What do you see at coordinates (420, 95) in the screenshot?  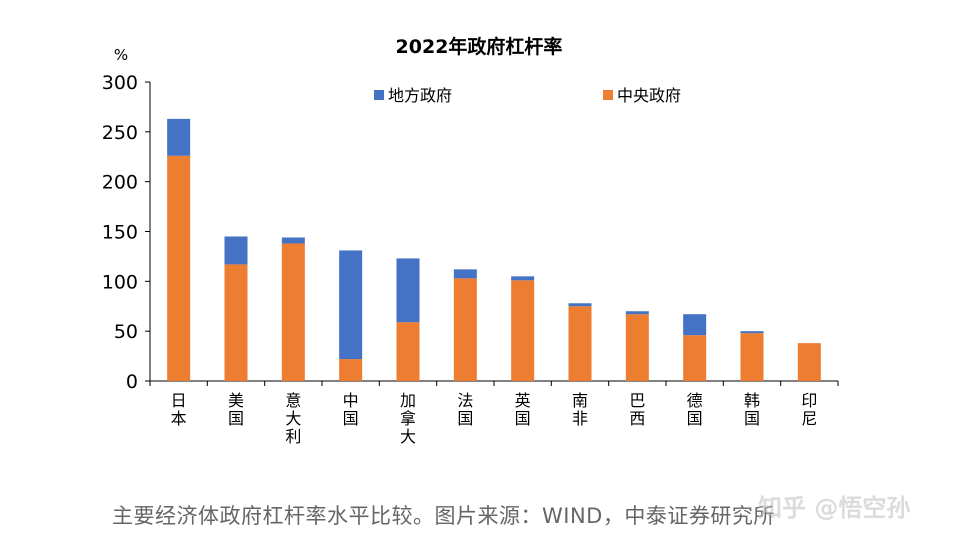 I see `legend-label: 地方政府` at bounding box center [420, 95].